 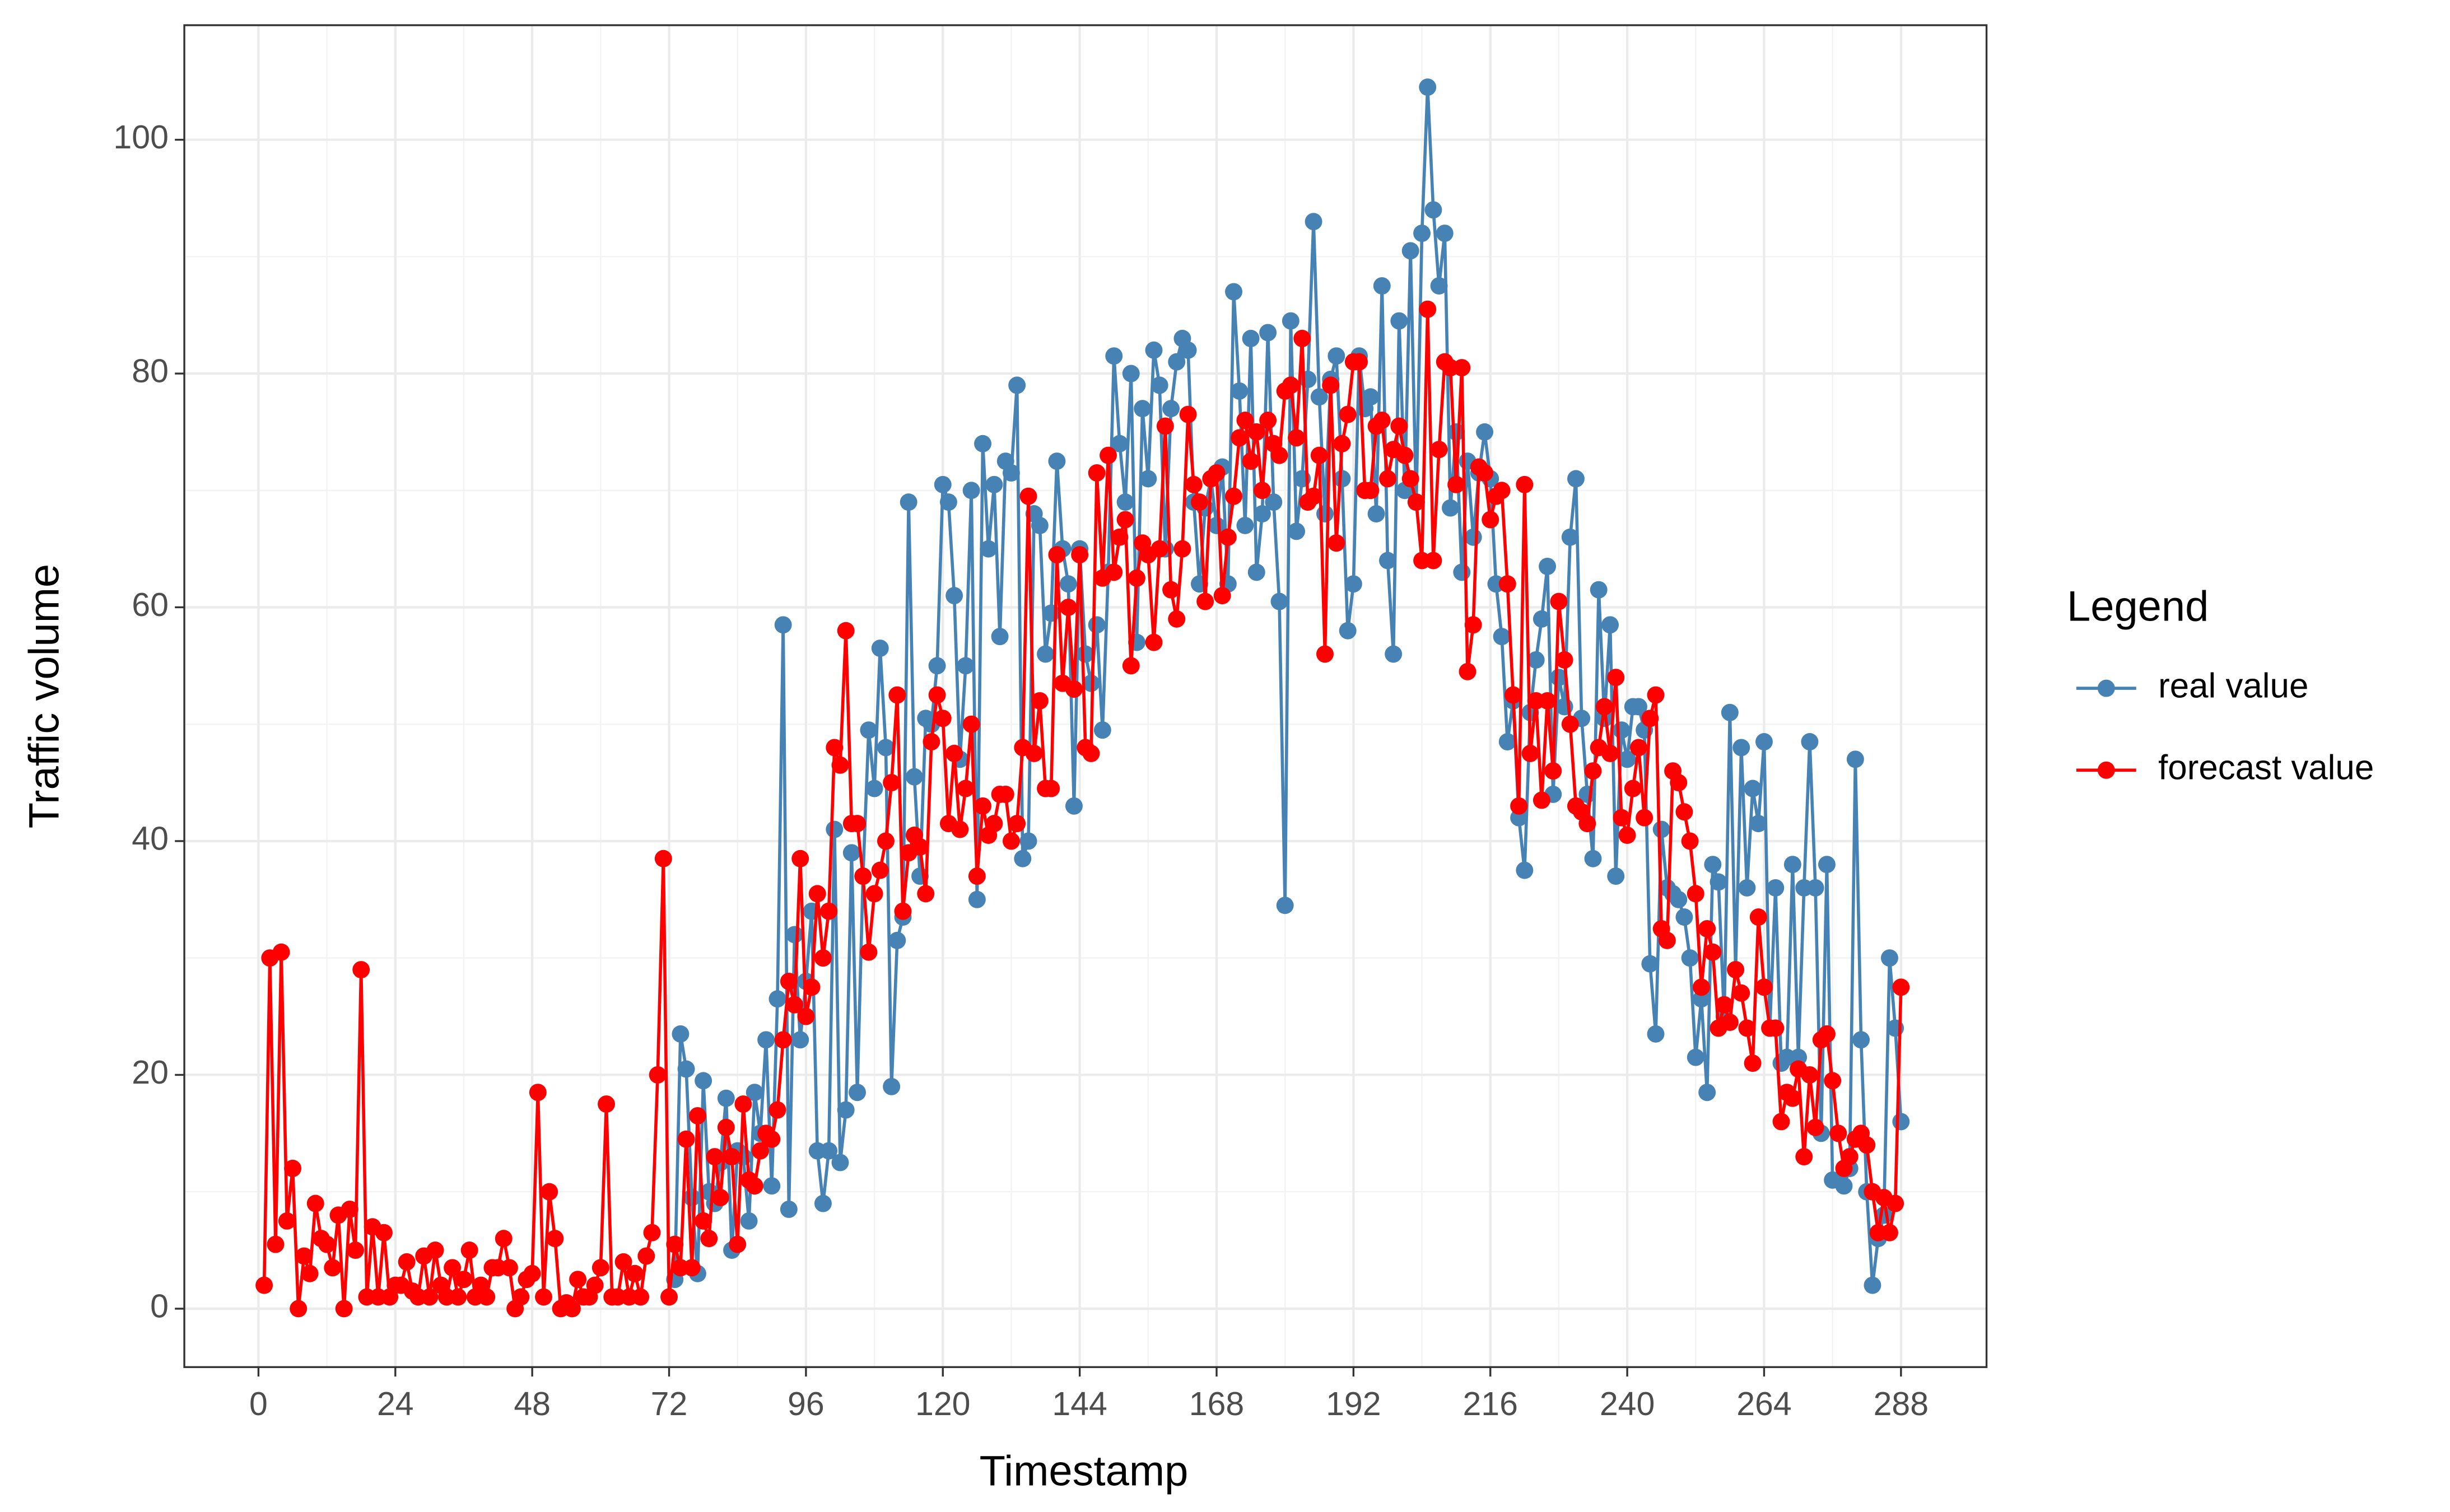 What do you see at coordinates (1354, 1404) in the screenshot?
I see `x-tick-label: 192` at bounding box center [1354, 1404].